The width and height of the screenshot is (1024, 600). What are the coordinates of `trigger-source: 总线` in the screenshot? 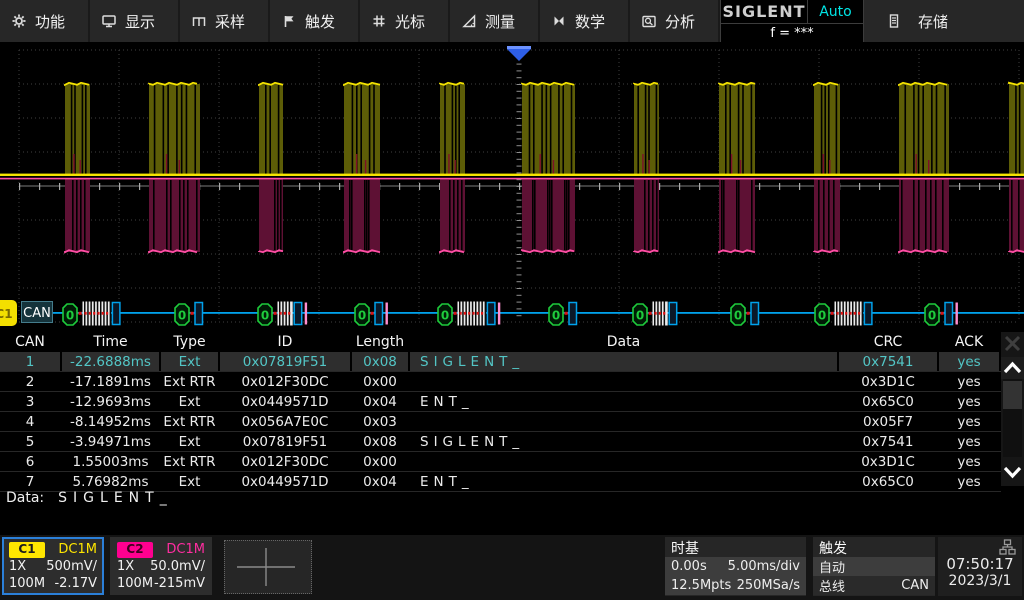 It's located at (832, 587).